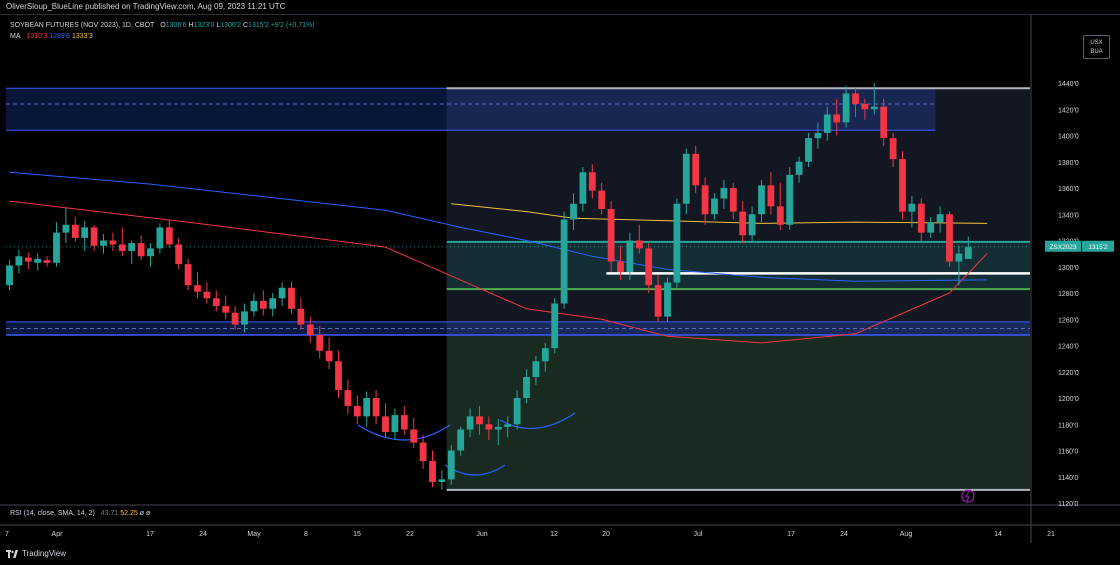 The height and width of the screenshot is (565, 1120). Describe the element at coordinates (60, 36) in the screenshot. I see `ma-value-2: 1289'6` at that location.